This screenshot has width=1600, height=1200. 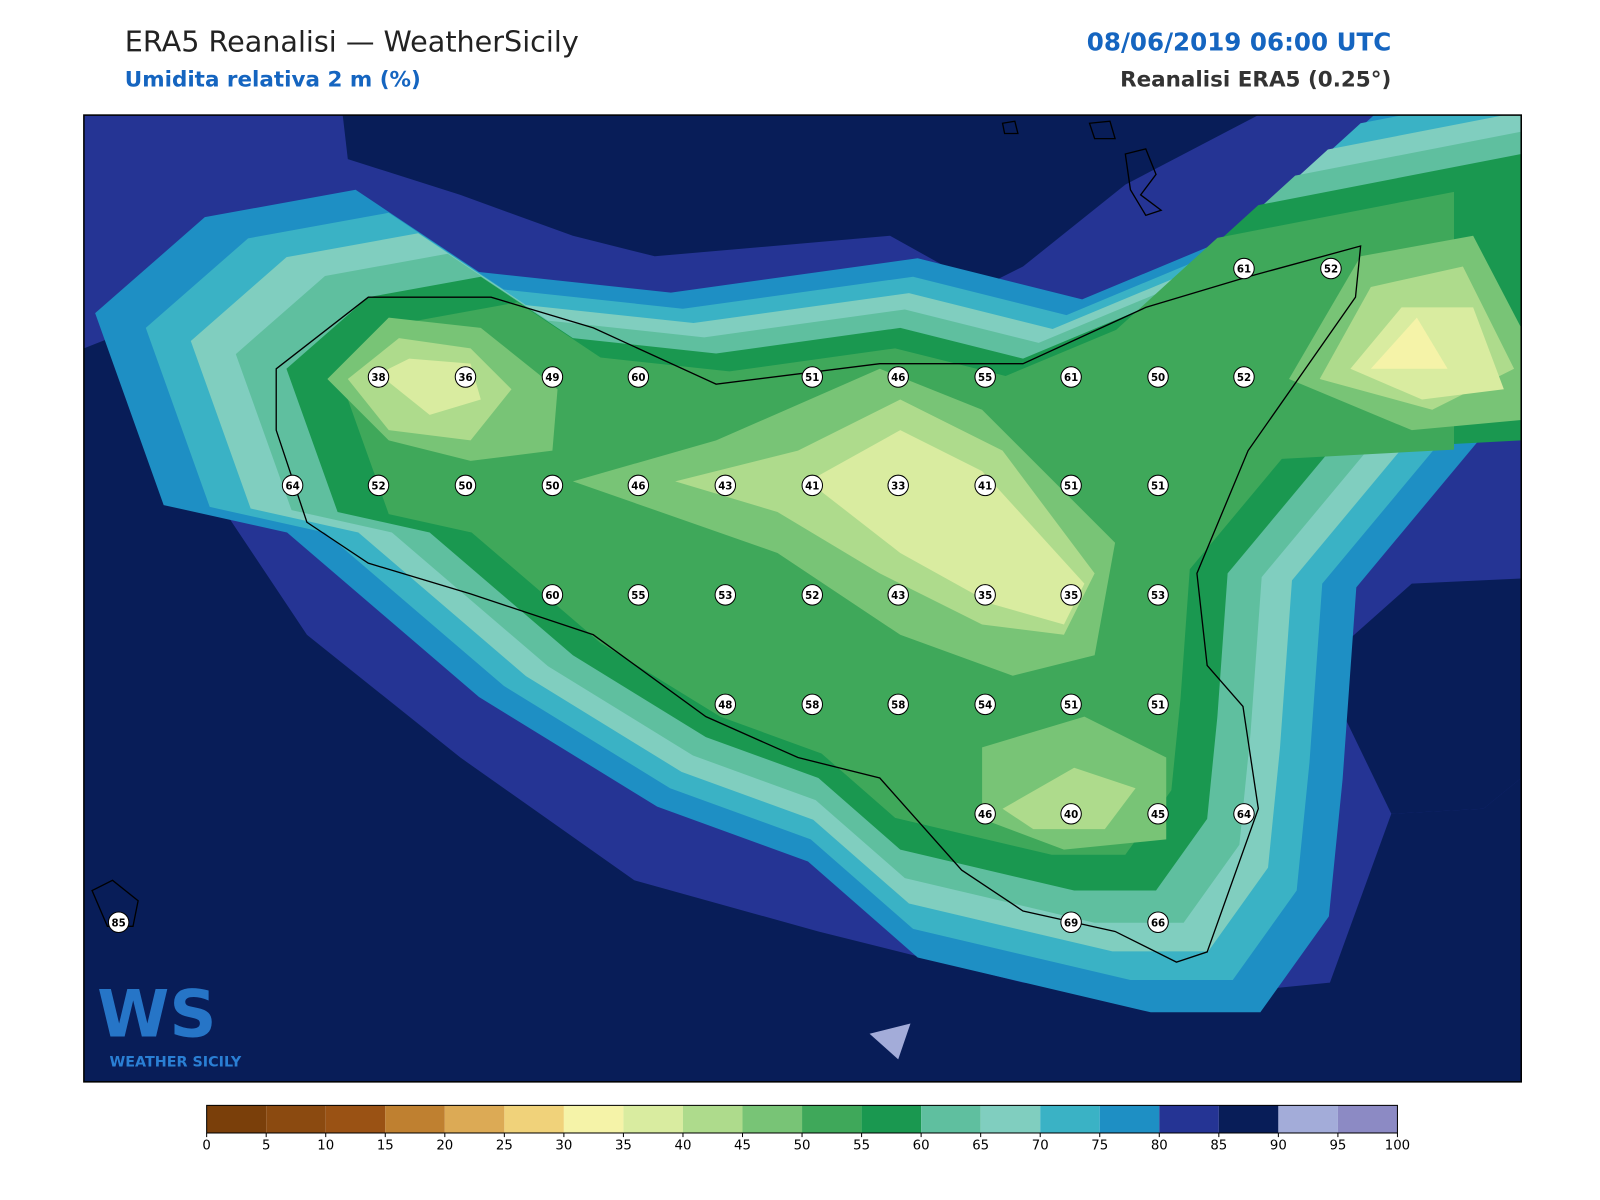 I want to click on station-value: 45, so click(x=1158, y=815).